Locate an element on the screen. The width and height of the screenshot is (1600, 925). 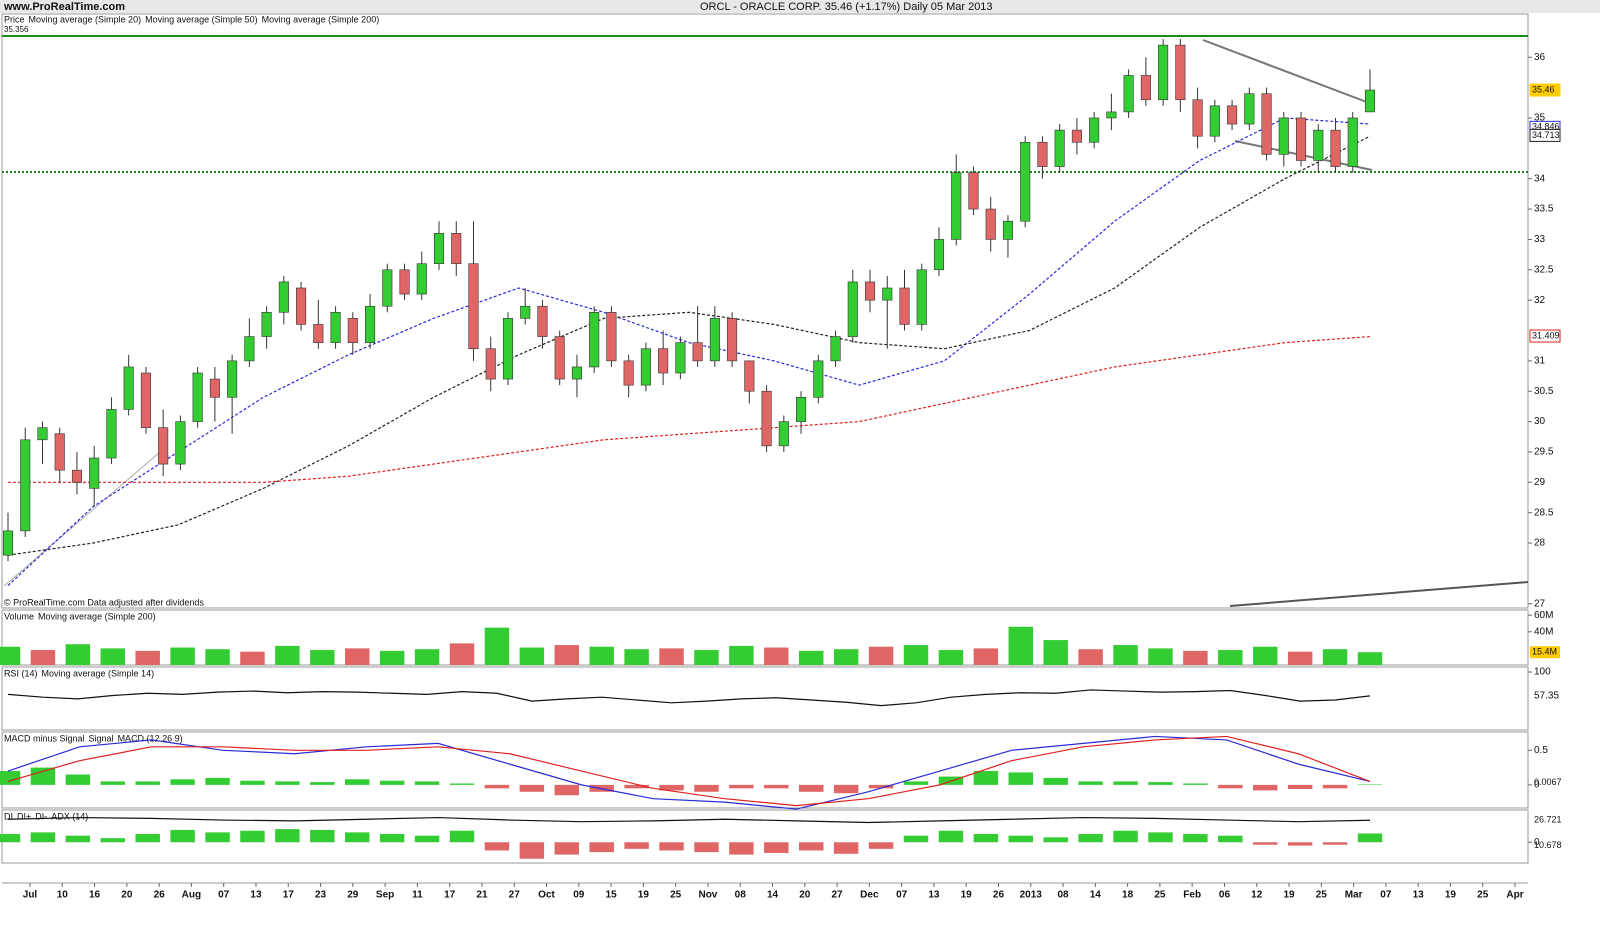
legend-entry: MACD minus Signal is located at coordinates (44, 738).